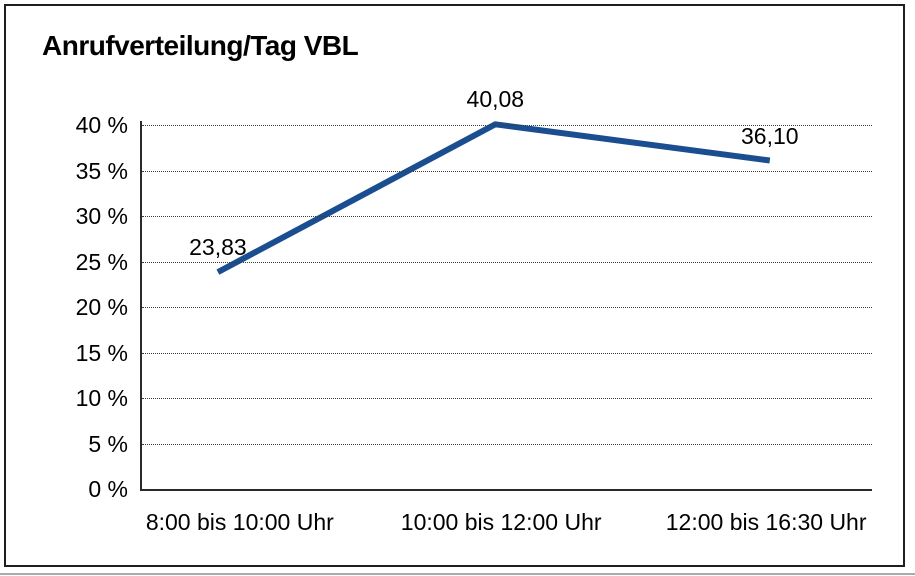 This screenshot has height=576, width=915. I want to click on gridline-40pct, so click(507, 125).